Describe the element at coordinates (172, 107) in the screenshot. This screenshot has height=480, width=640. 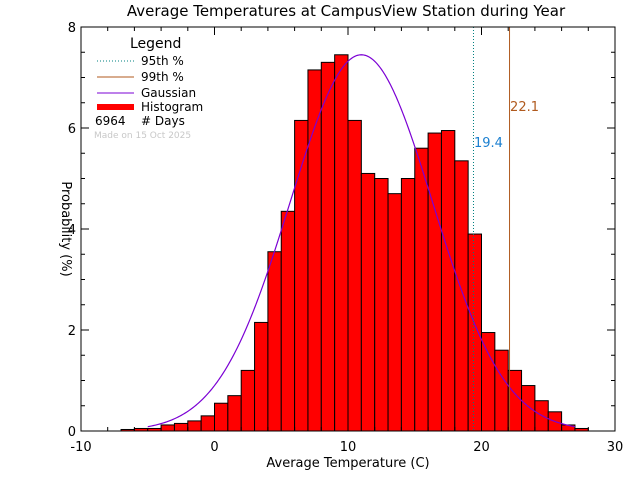
I see `legend-label-histogram: Histogram` at that location.